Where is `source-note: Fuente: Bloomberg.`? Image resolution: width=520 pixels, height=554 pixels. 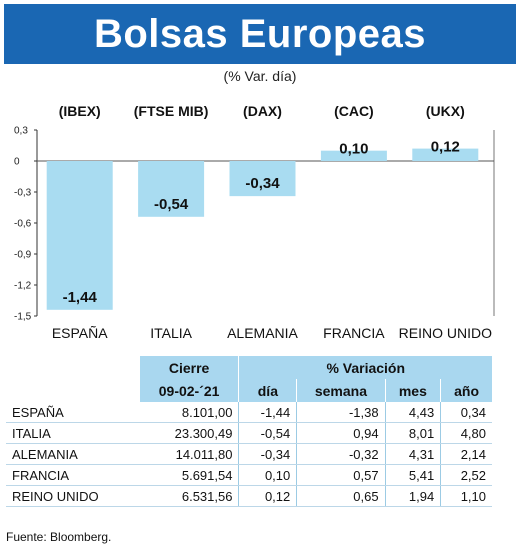 source-note: Fuente: Bloomberg. is located at coordinates (59, 537).